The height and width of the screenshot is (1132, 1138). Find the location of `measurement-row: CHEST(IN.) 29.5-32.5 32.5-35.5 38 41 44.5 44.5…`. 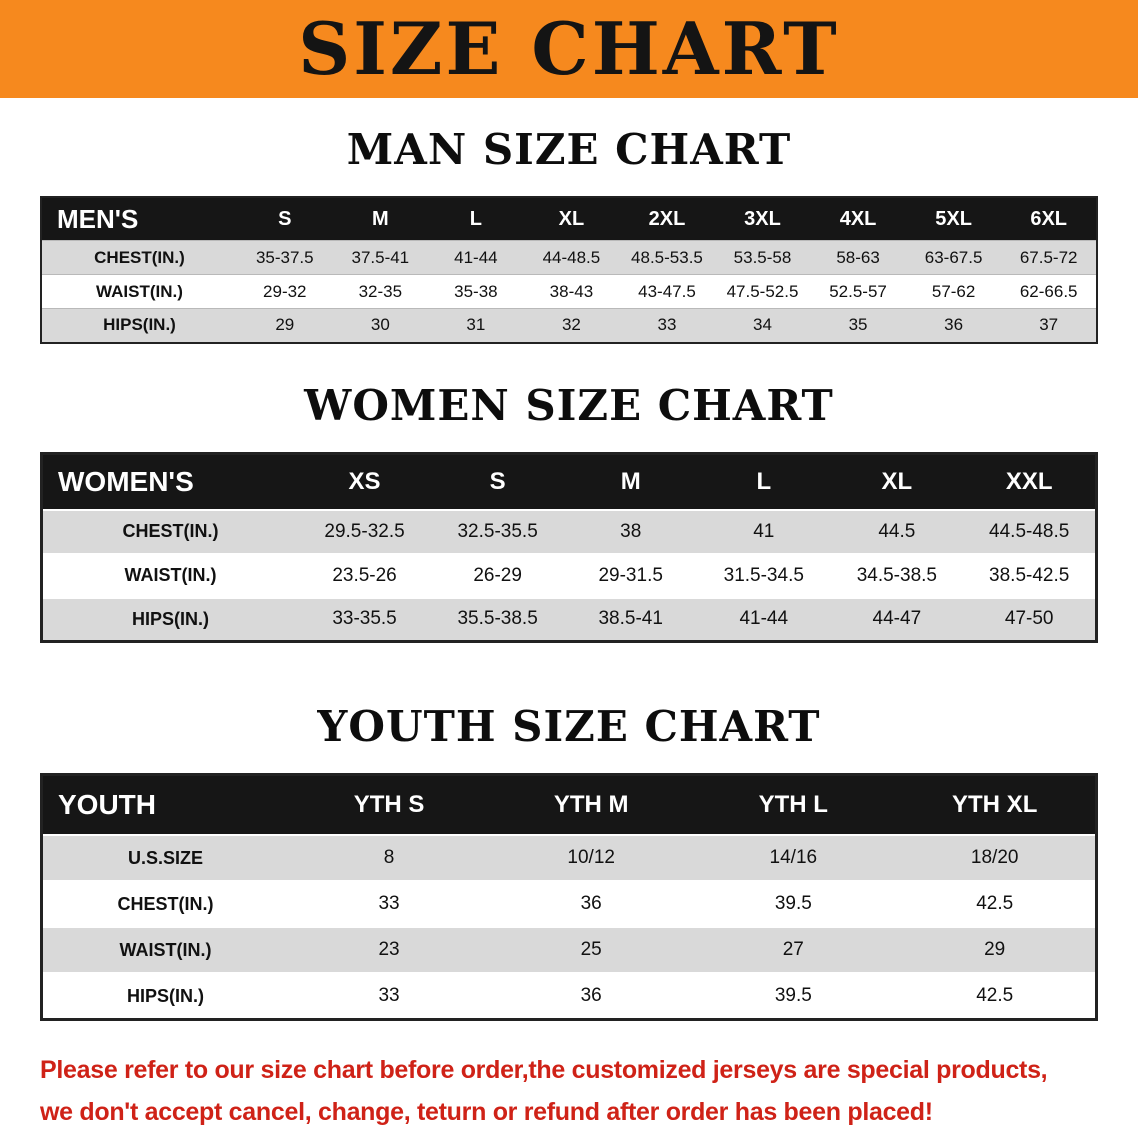

measurement-row: CHEST(IN.) 29.5-32.5 32.5-35.5 38 41 44.5 44.5… is located at coordinates (569, 531).